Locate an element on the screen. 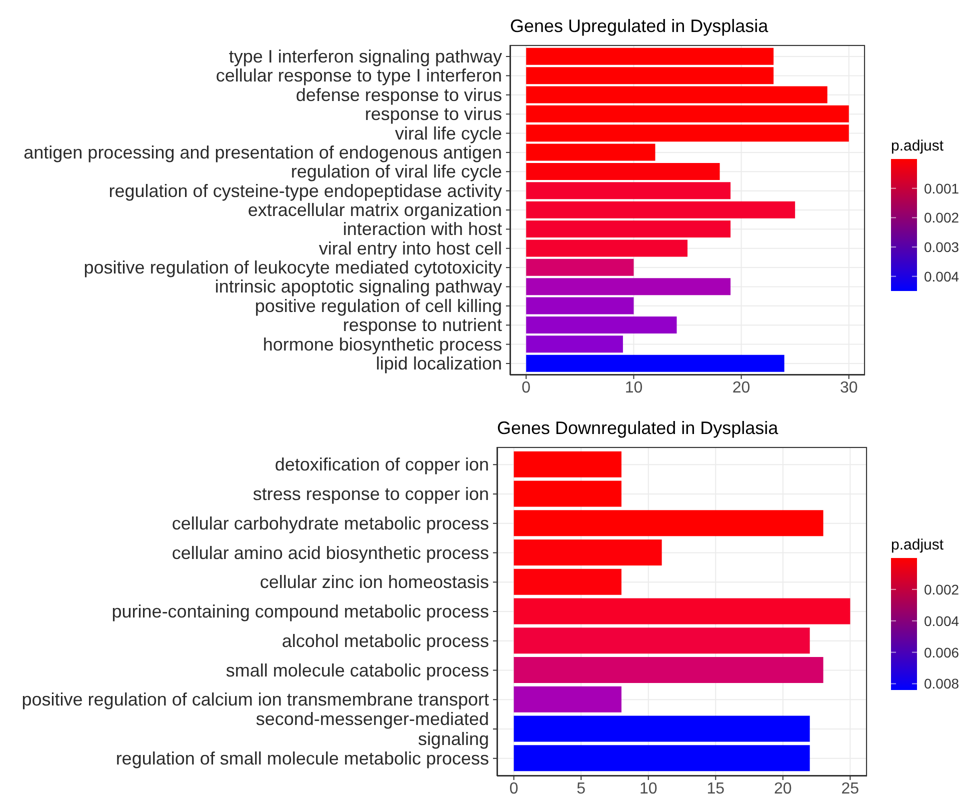 The height and width of the screenshot is (802, 965). y-tick-label: type I interferon signaling pathway is located at coordinates (365, 56).